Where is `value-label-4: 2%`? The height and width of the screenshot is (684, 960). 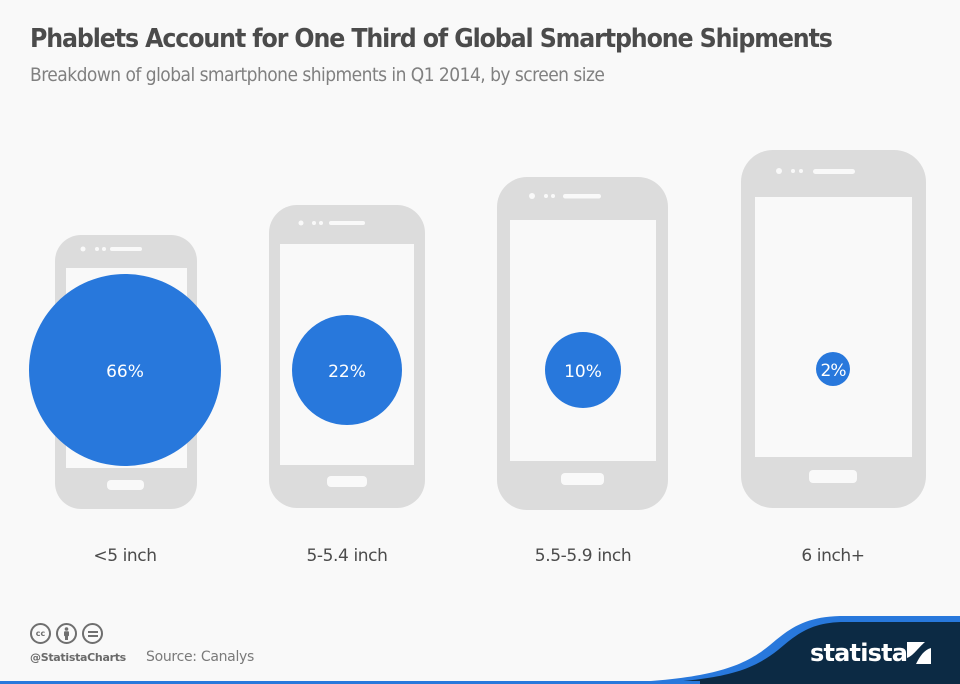
value-label-4: 2% is located at coordinates (834, 371).